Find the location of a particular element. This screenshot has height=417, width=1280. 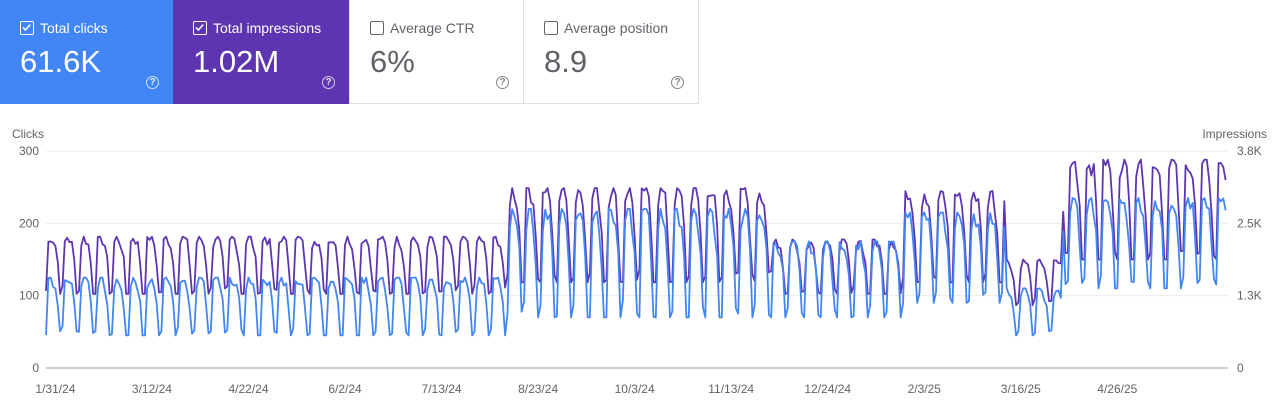

average-ctr-value: 6% is located at coordinates (392, 61).